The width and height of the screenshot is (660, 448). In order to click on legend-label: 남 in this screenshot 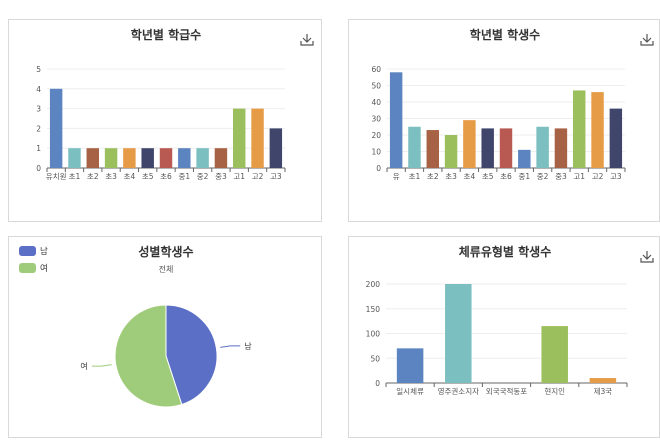, I will do `click(44, 252)`.